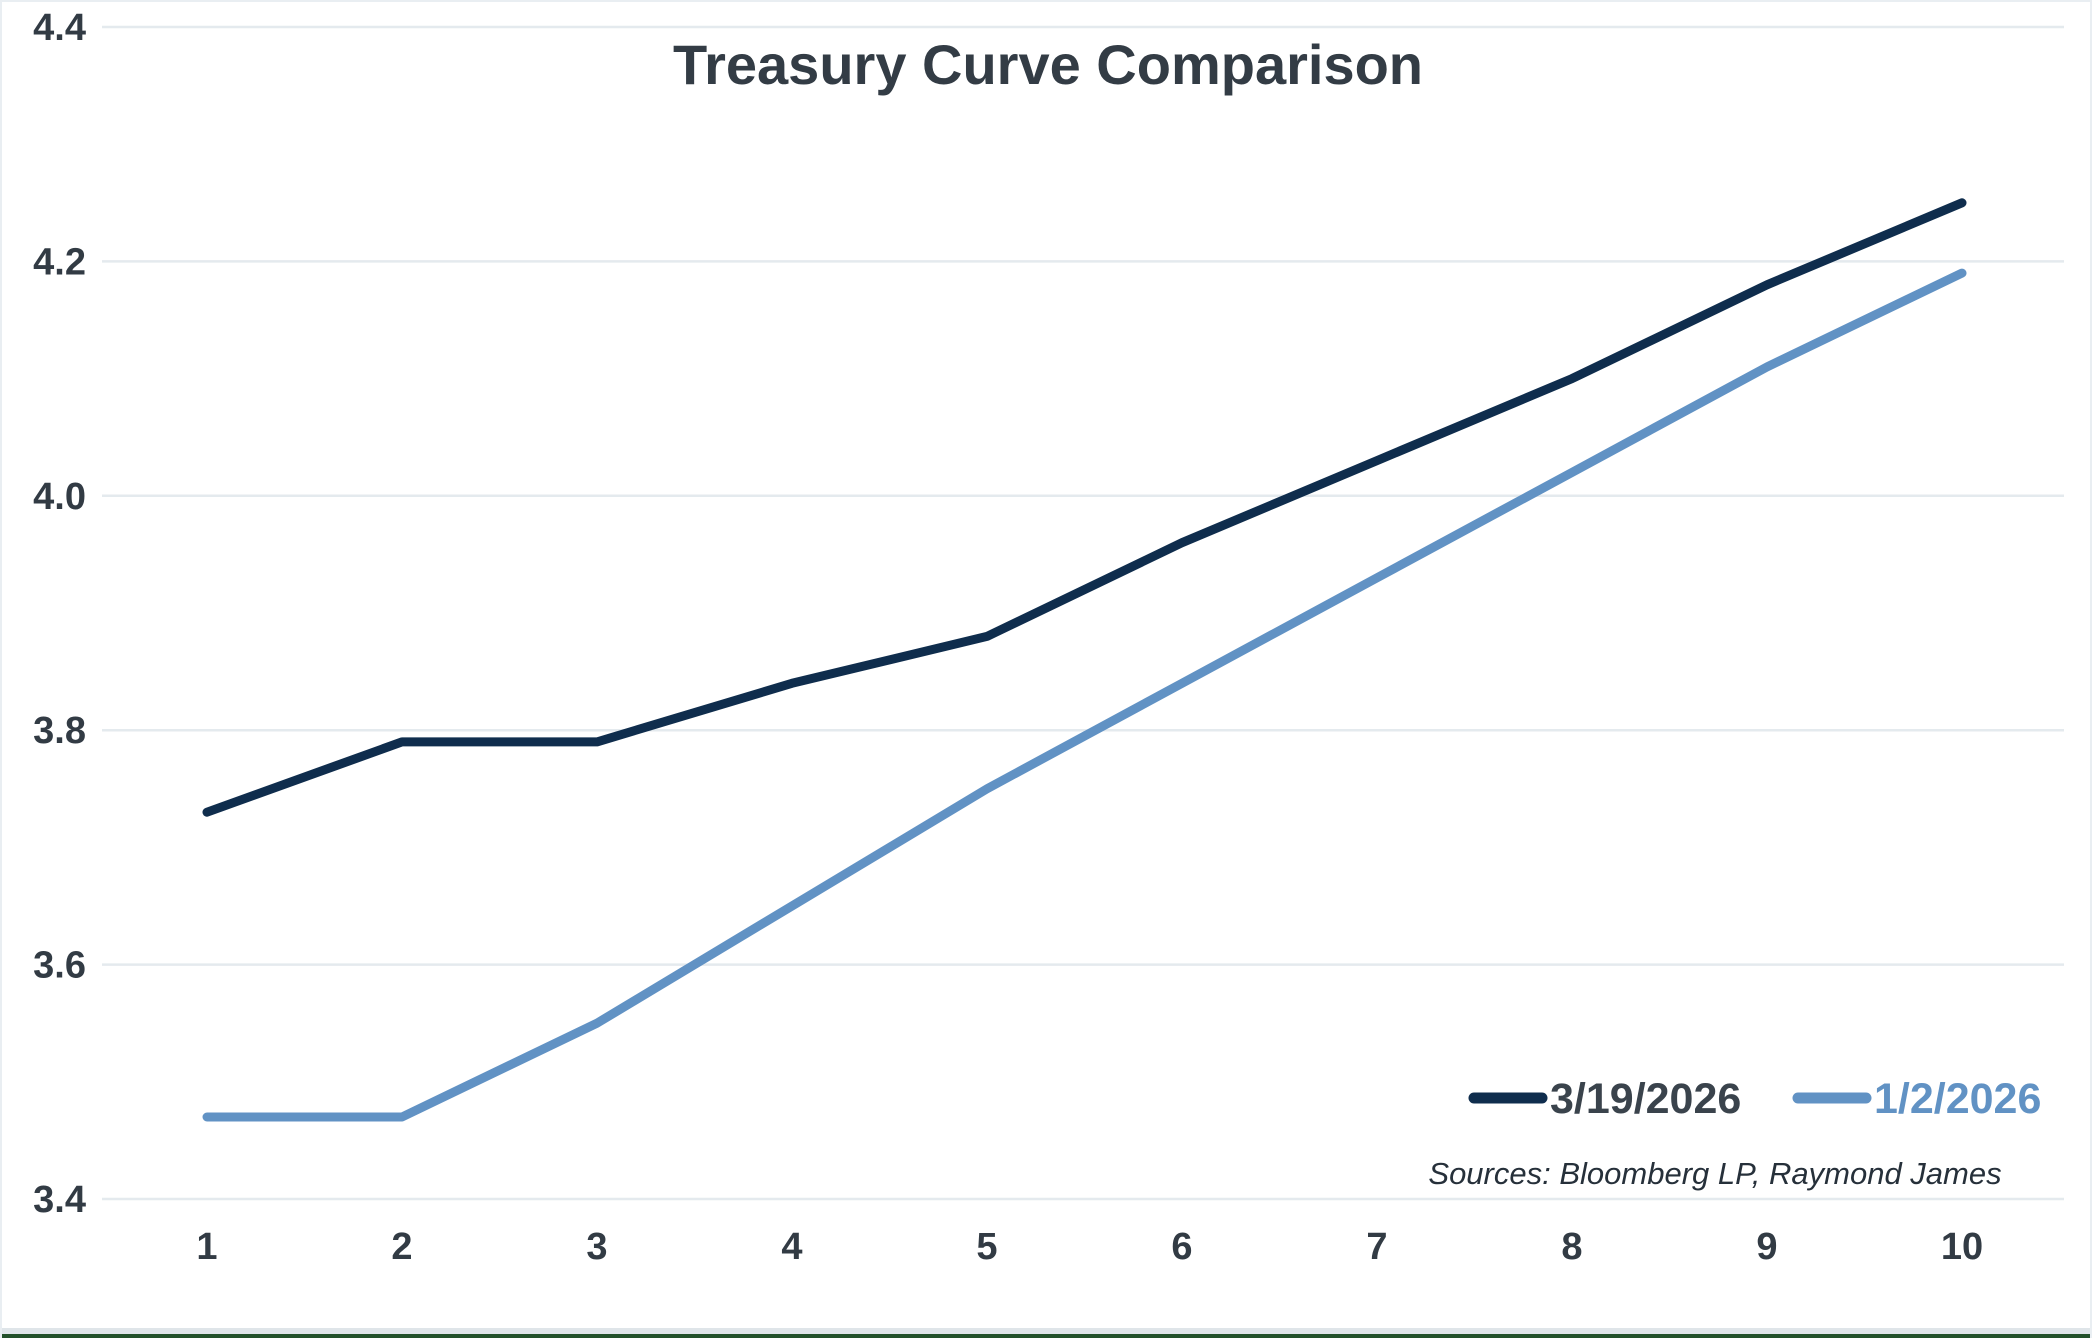  Describe the element at coordinates (1376, 1247) in the screenshot. I see `x-tick-label: 7` at that location.